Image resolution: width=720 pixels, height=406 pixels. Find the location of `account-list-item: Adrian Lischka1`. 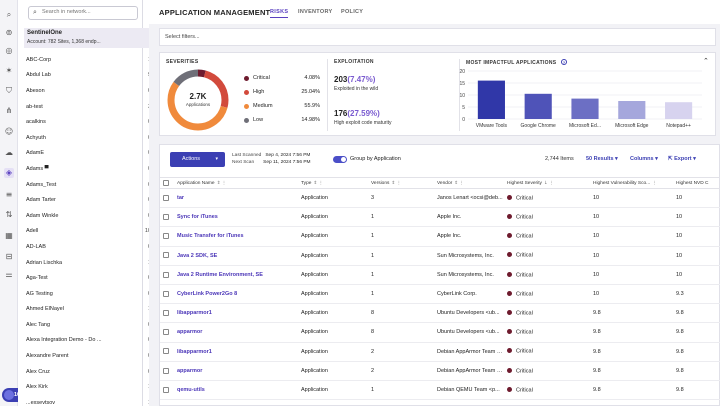

account-list-item: Adrian Lischka1 is located at coordinates (90, 263).